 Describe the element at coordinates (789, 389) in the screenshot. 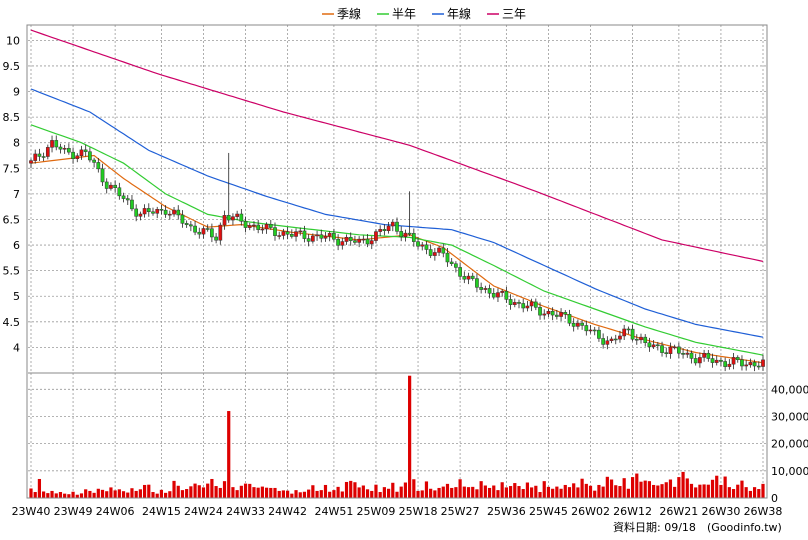

I see `volume-tick-label-0: 40,000` at that location.